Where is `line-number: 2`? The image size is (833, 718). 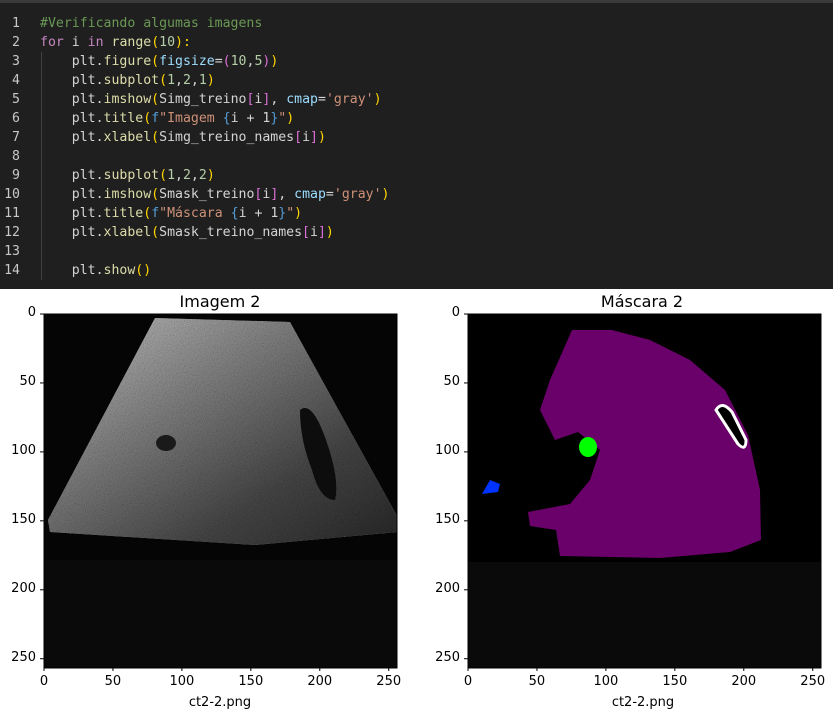 line-number: 2 is located at coordinates (16, 42).